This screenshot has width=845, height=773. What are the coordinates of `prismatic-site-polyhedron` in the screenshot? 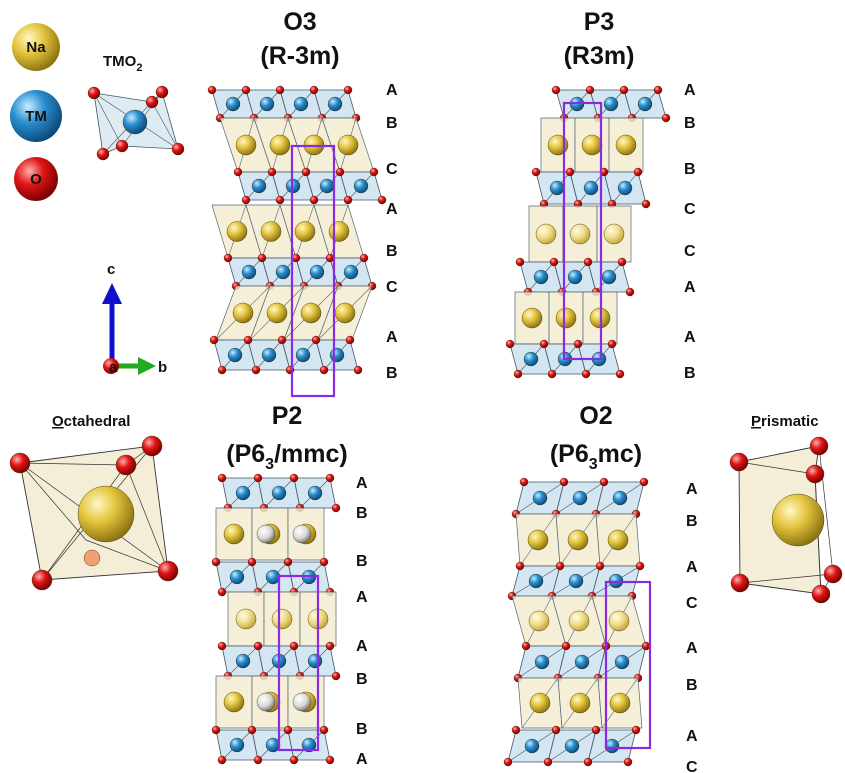 It's located at (786, 520).